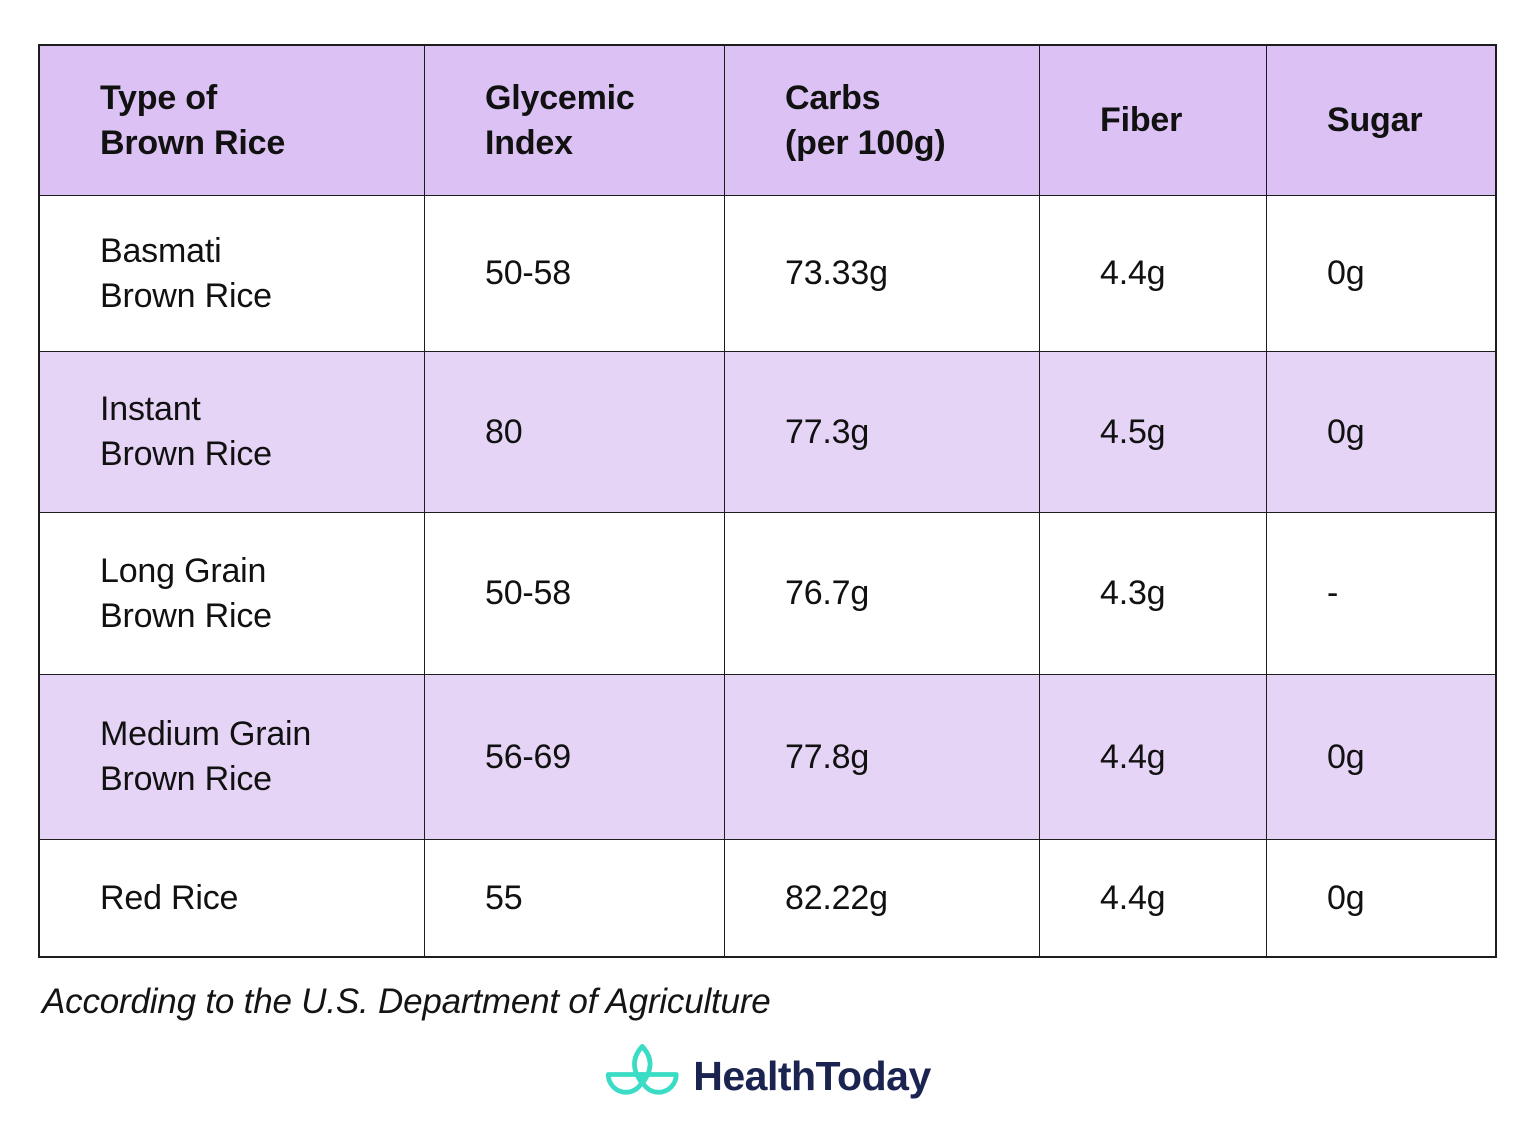 The image size is (1536, 1126). I want to click on table-row-basmati: Basmati Brown Rice 50-58 73.33g 4.4g 0g, so click(767, 274).